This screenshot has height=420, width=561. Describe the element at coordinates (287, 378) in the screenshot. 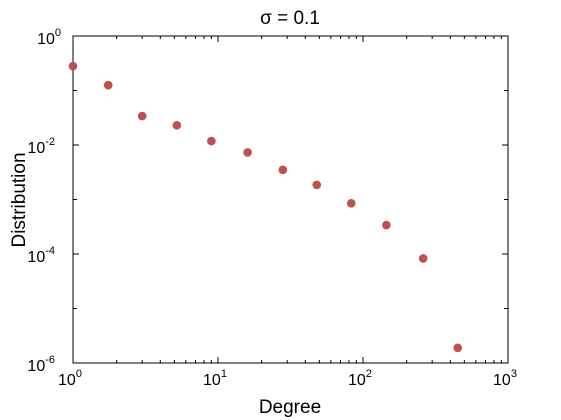

I see `x-tick-labels: 10⁰ 10¹ 10² 10³` at that location.